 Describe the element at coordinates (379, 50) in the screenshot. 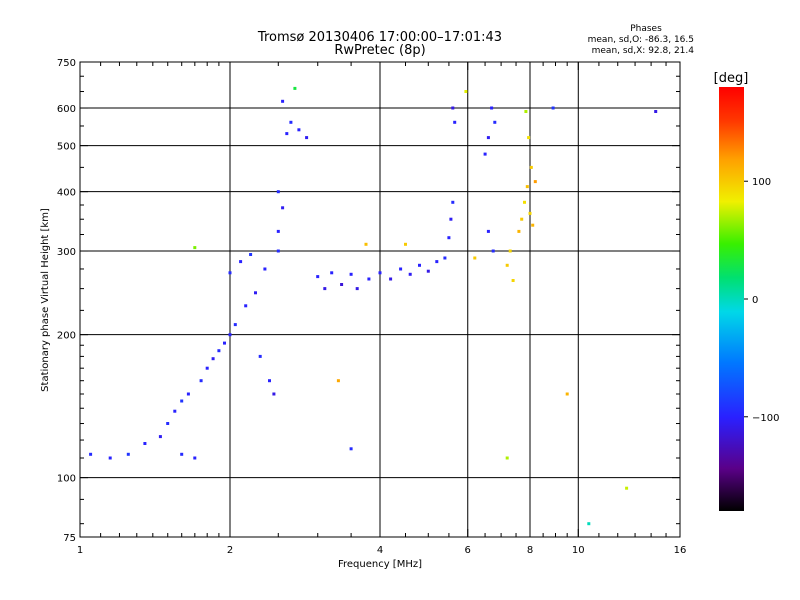

I see `chart-subtitle: RwPretec (8p)` at that location.